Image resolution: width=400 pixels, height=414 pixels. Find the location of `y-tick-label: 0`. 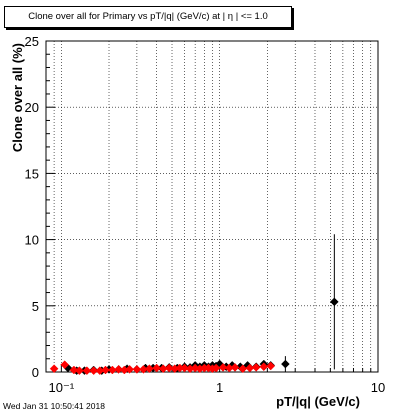

y-tick-label: 0 is located at coordinates (35, 372).